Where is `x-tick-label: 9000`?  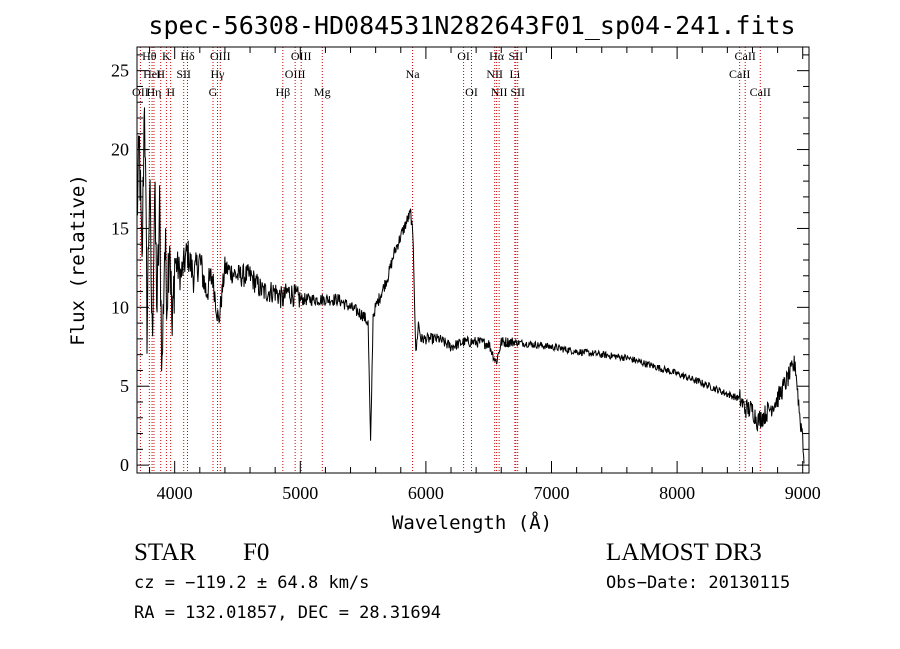 x-tick-label: 9000 is located at coordinates (803, 493).